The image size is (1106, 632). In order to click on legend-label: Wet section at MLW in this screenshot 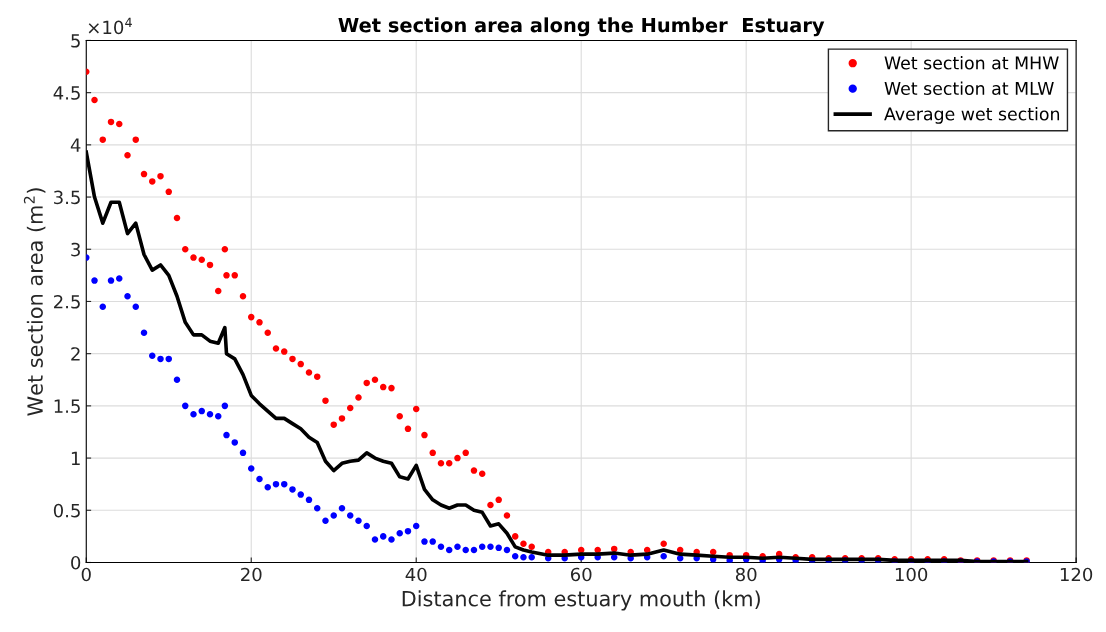, I will do `click(969, 88)`.